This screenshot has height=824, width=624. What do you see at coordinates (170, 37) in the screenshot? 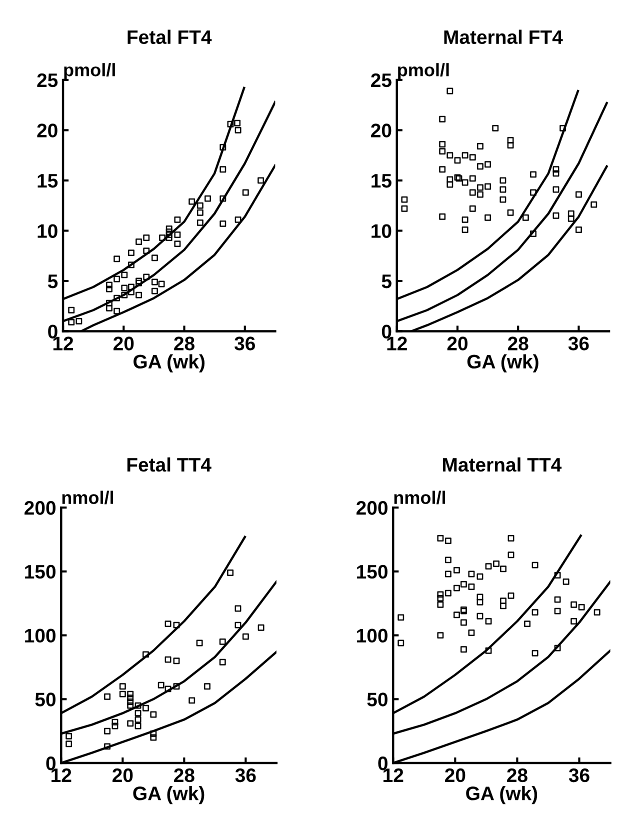
I see `chart-title: Fetal FT4` at bounding box center [170, 37].